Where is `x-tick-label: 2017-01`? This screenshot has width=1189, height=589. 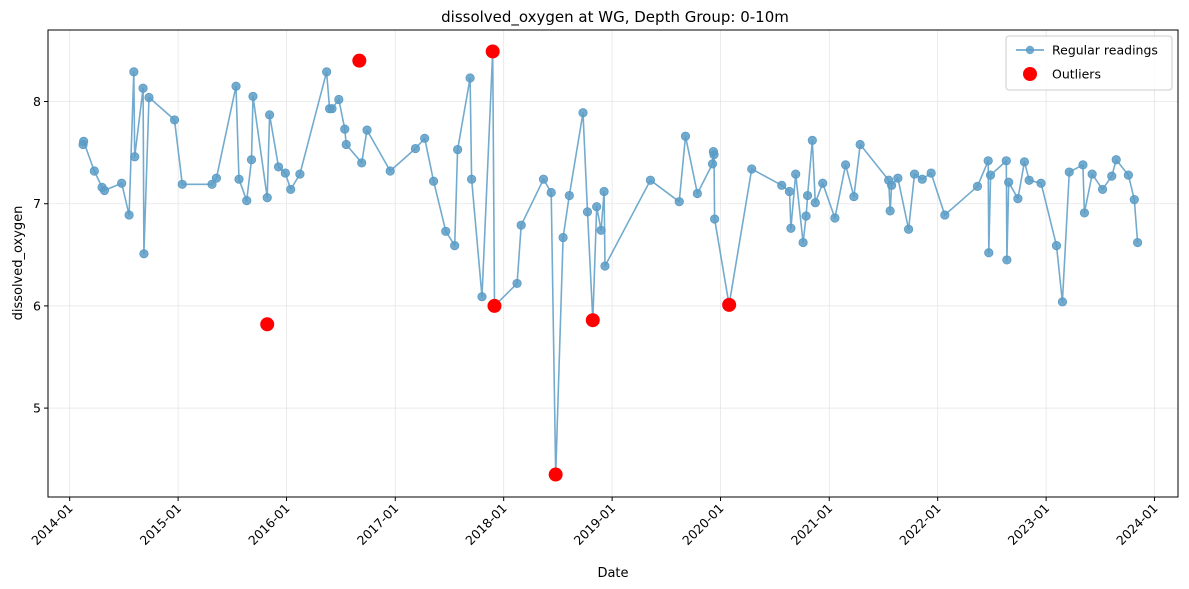
x-tick-label: 2017-01 is located at coordinates (378, 525).